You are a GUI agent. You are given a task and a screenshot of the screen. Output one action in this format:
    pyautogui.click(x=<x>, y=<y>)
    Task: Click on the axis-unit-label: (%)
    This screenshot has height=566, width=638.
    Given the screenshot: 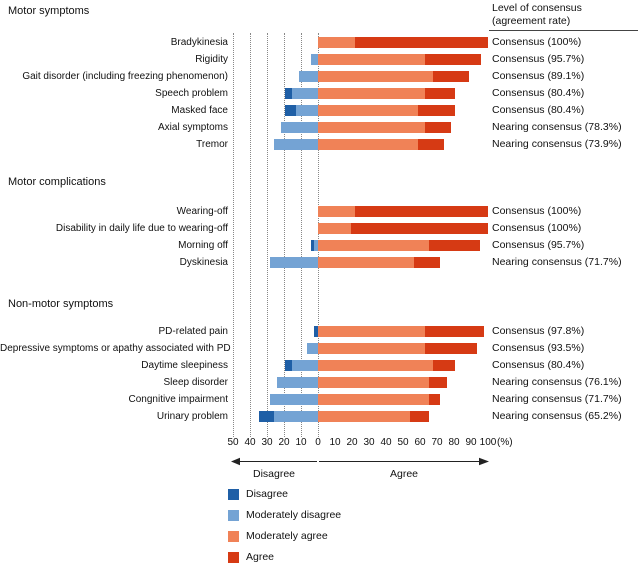 What is the action you would take?
    pyautogui.click(x=505, y=442)
    